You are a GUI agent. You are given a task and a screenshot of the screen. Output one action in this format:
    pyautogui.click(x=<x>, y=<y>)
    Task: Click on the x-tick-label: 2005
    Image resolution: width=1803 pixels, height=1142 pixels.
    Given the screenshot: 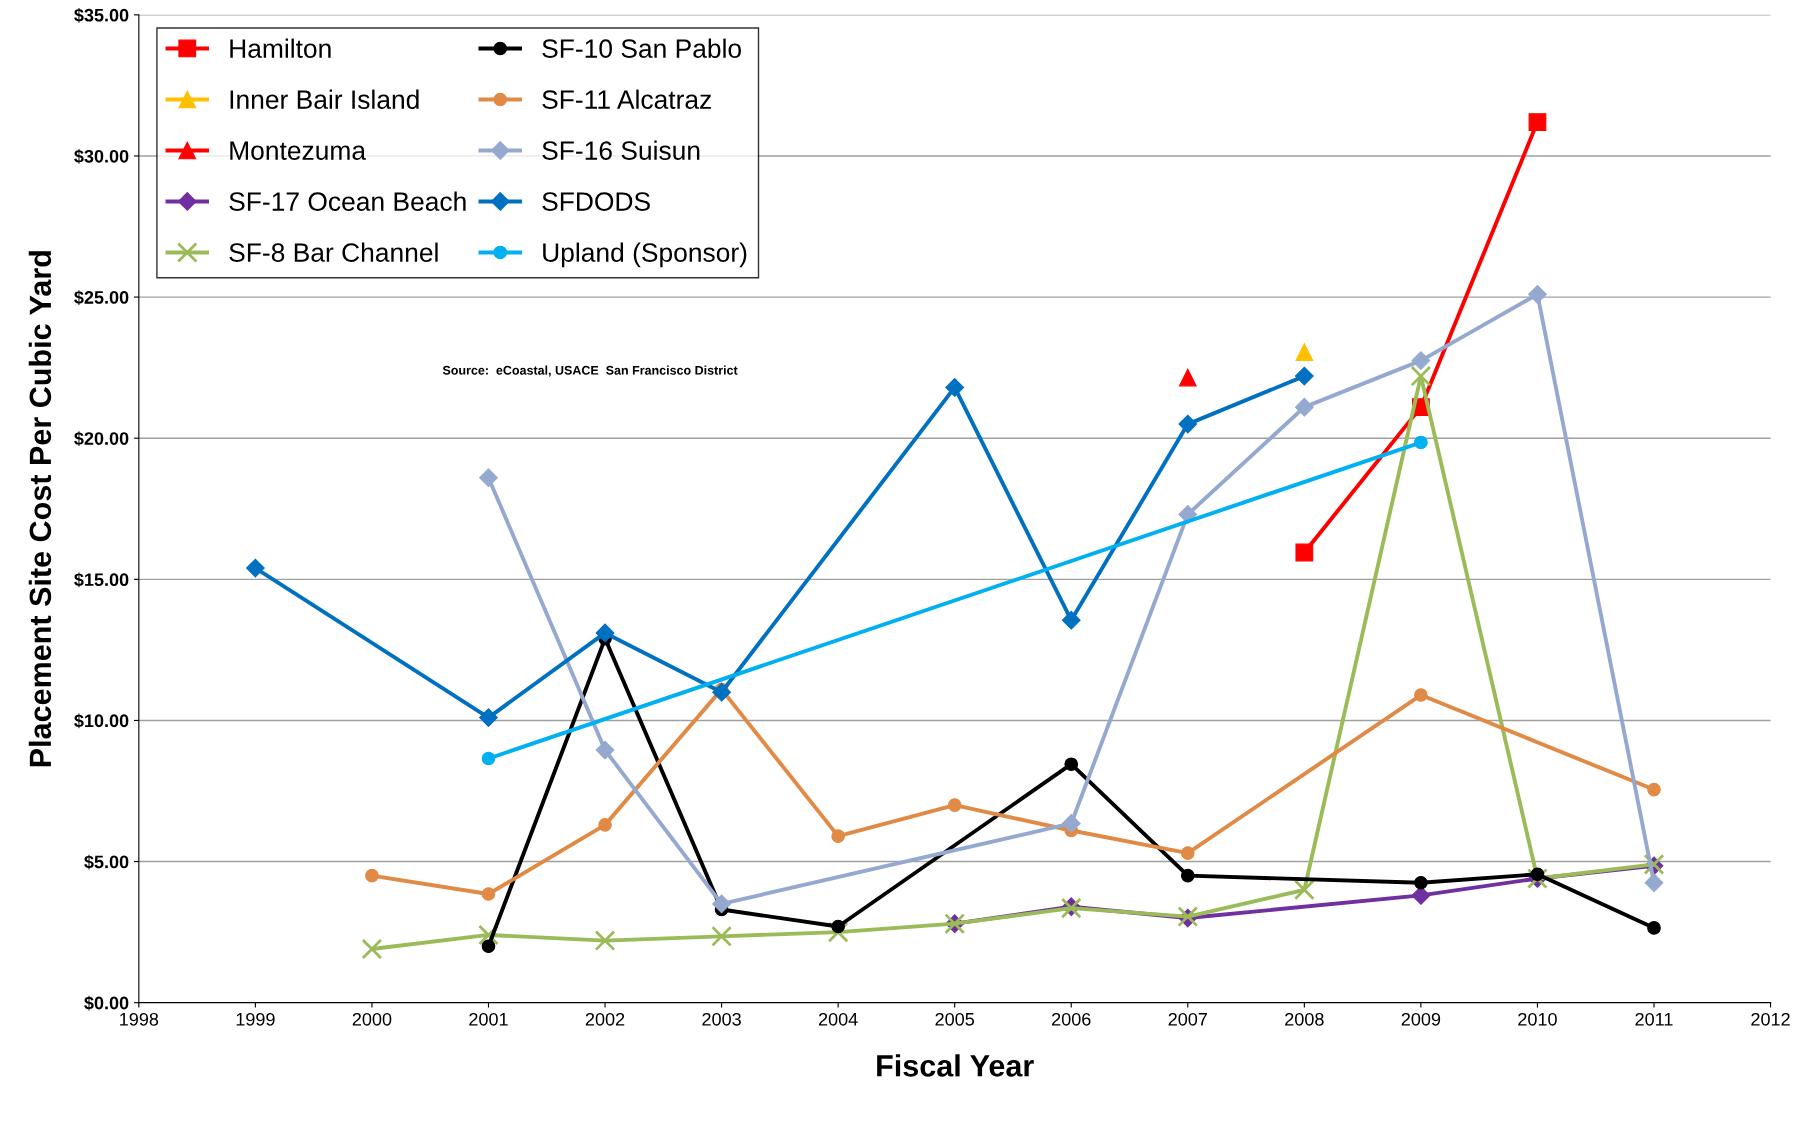 What is the action you would take?
    pyautogui.click(x=955, y=1019)
    